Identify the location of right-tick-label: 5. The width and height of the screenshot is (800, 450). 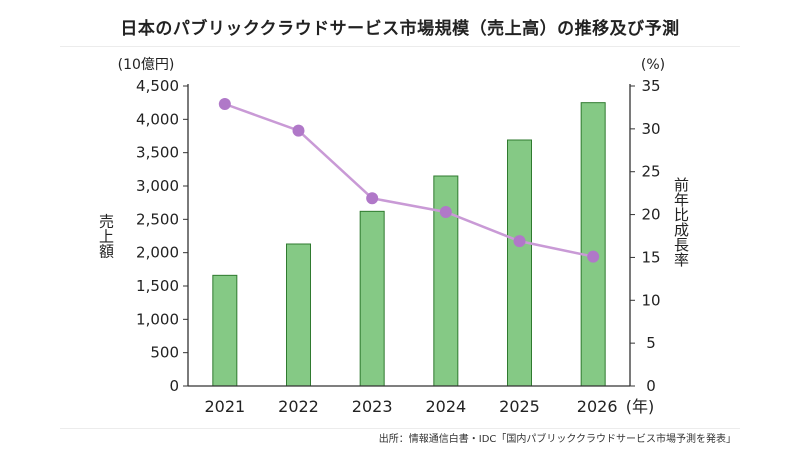
(651, 343).